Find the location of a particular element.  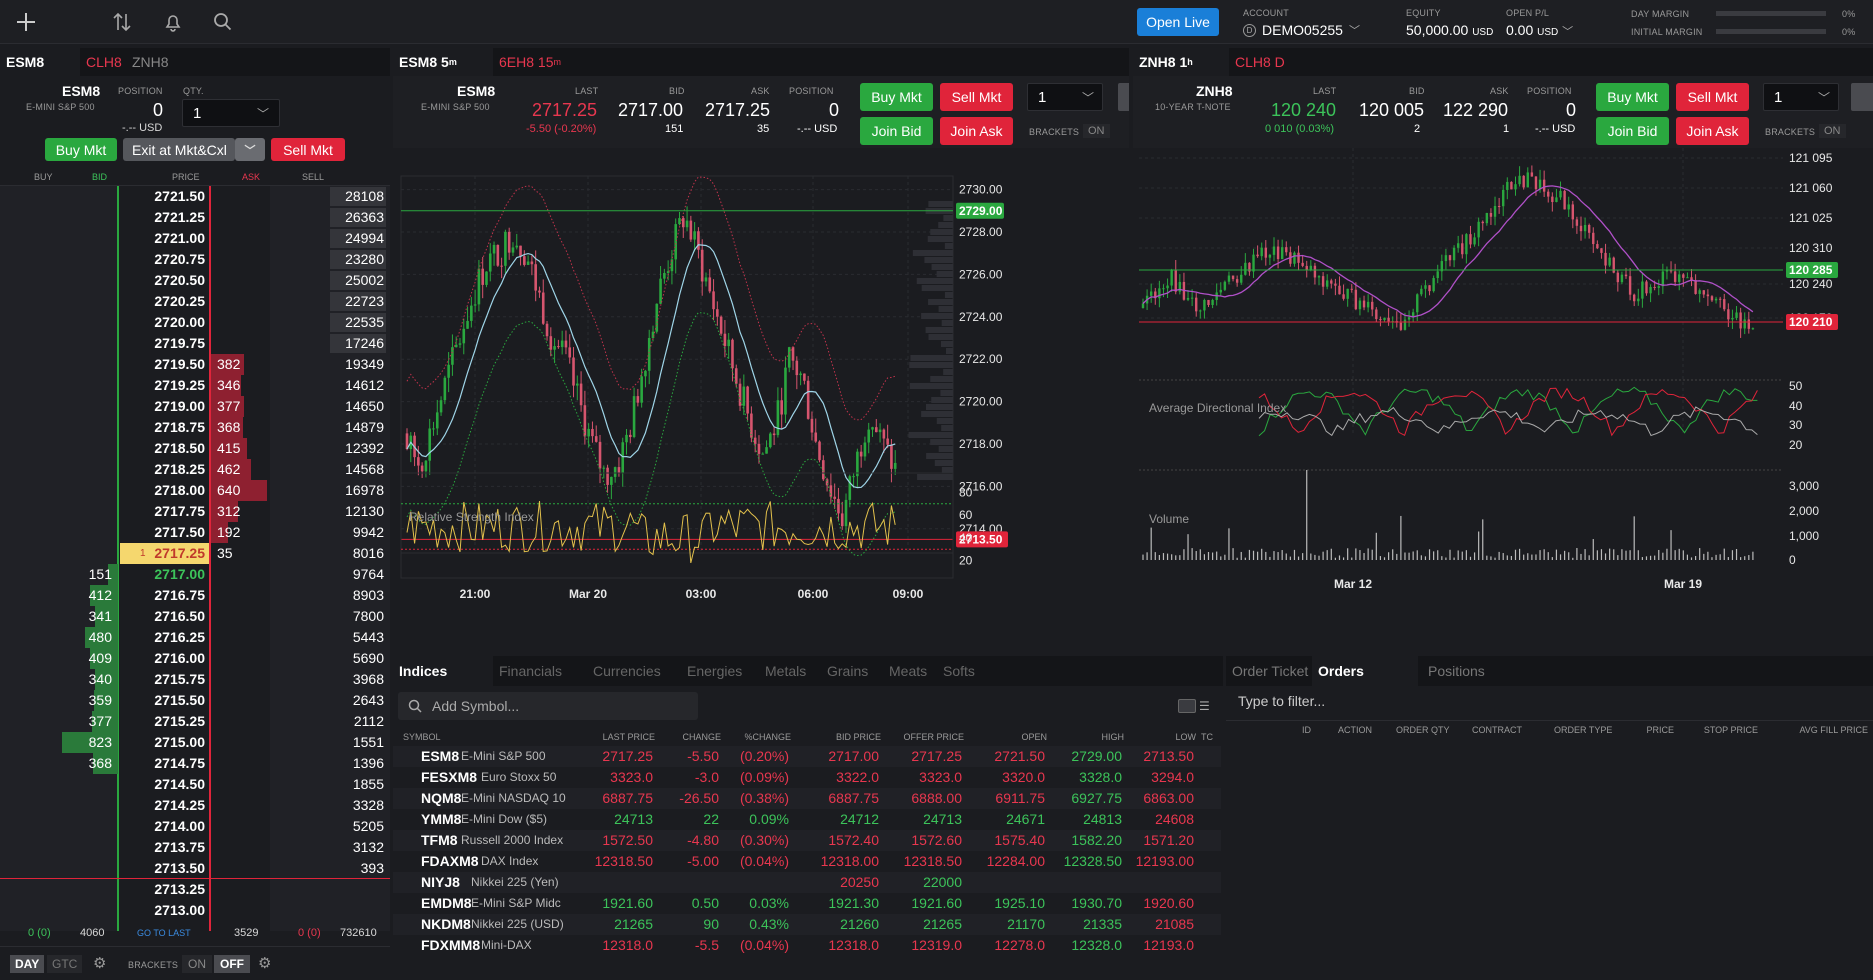

column-header: SYMBOL is located at coordinates (422, 737).